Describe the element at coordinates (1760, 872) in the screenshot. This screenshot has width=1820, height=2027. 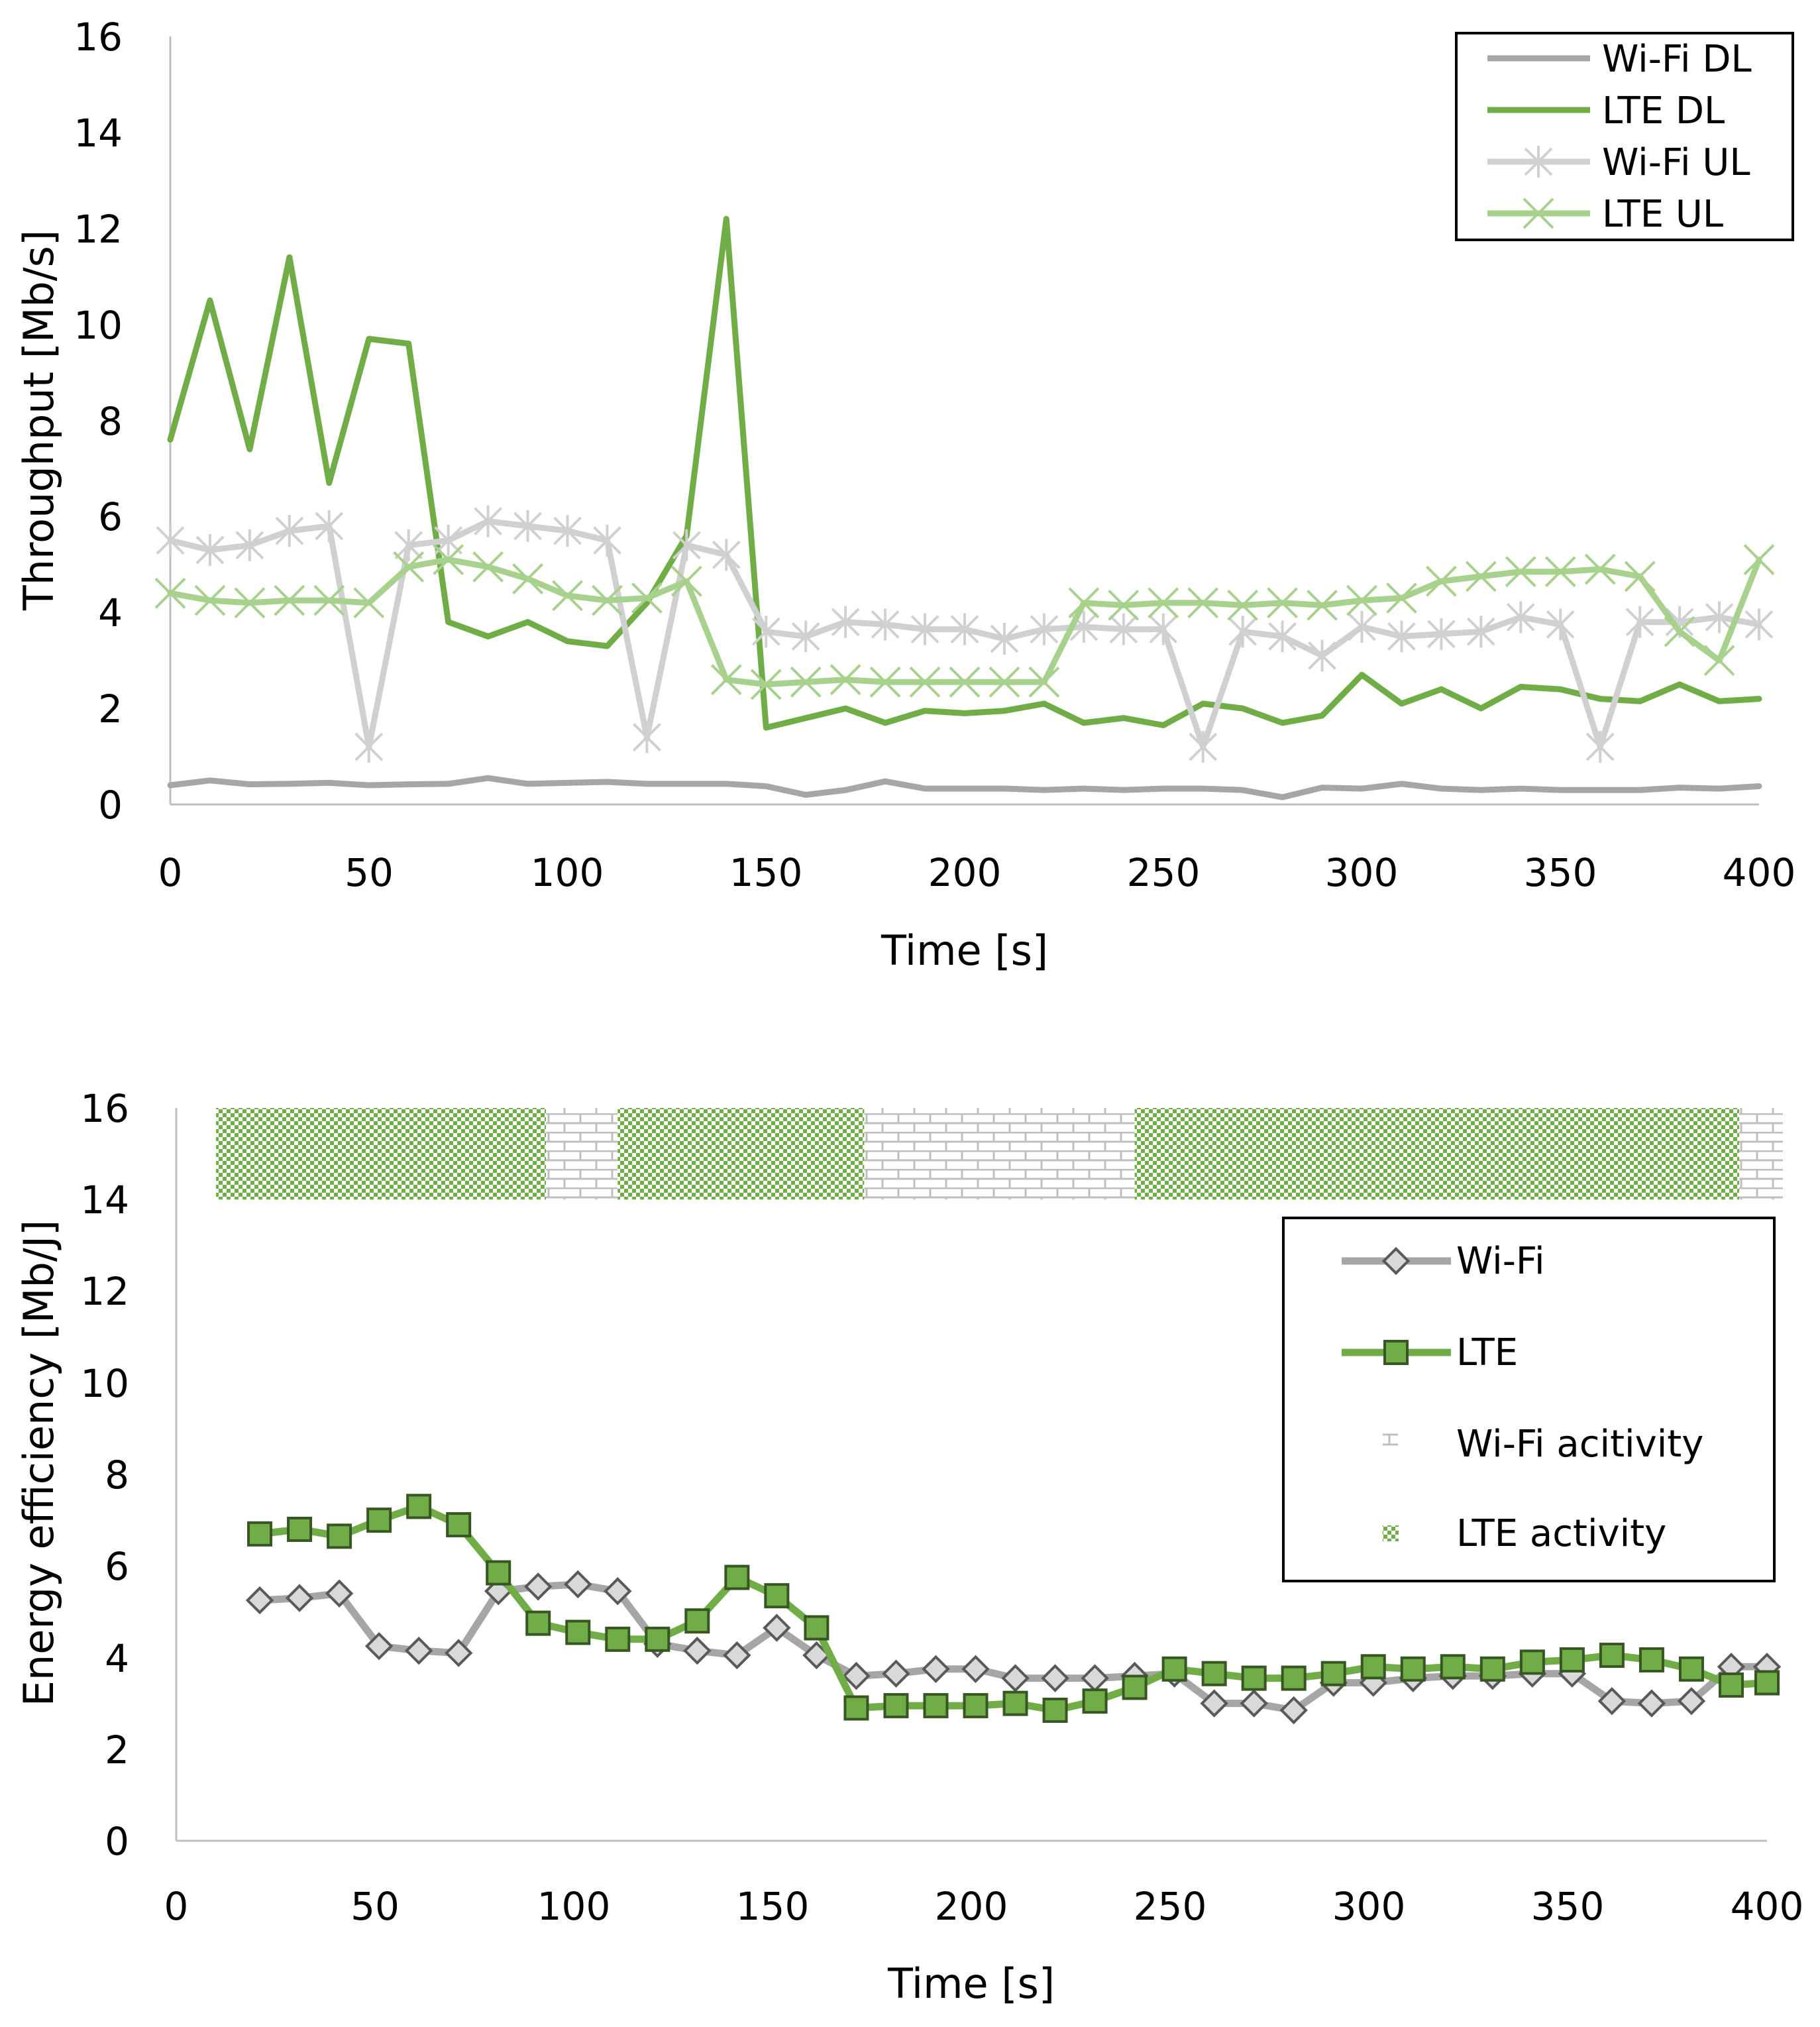
I see `throughput-x-tick: 400` at that location.